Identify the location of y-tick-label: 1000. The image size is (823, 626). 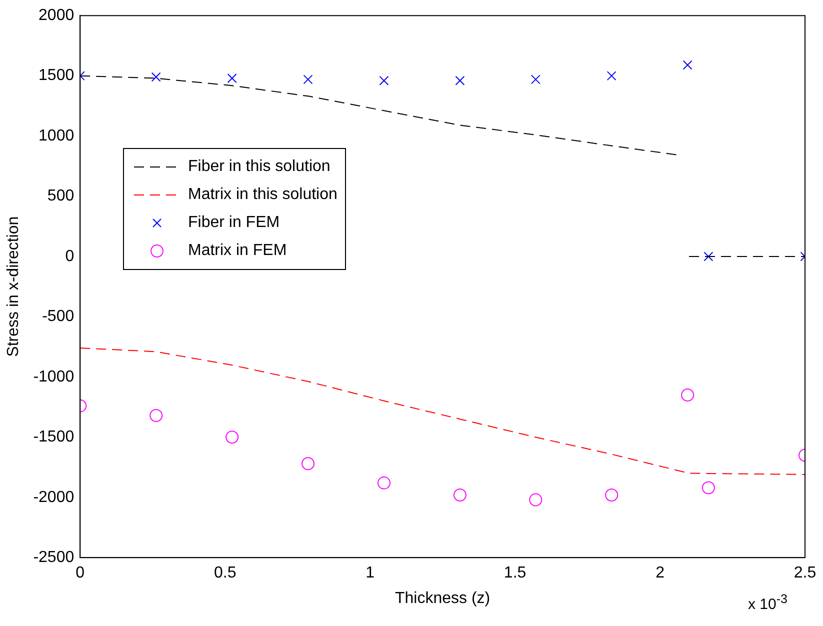
(56, 135).